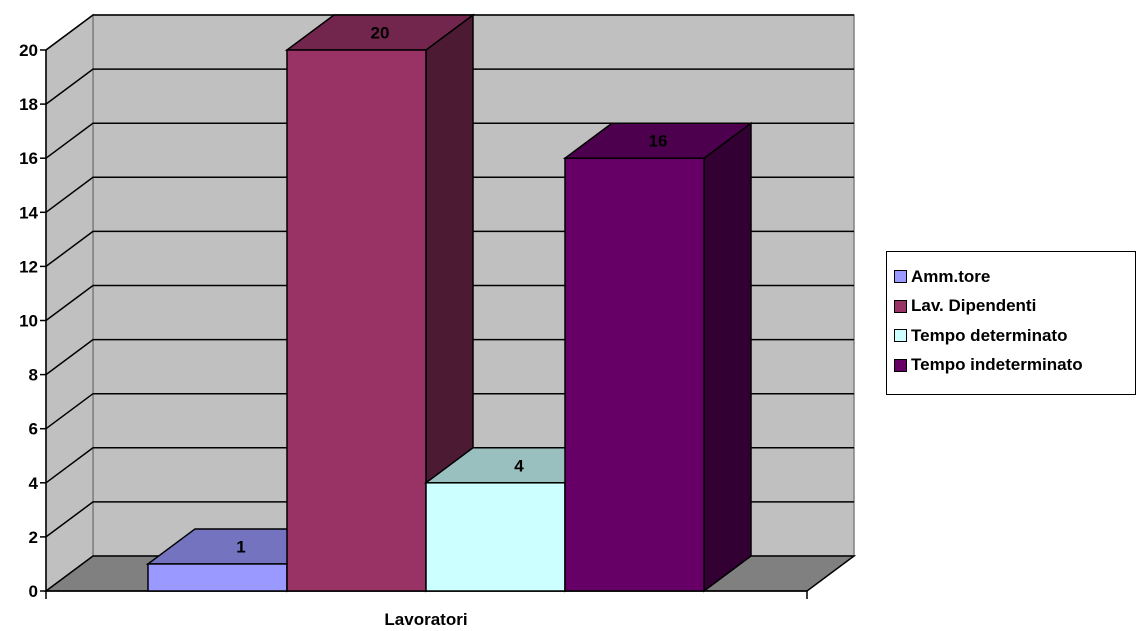  I want to click on y-tick-label: 20, so click(28, 50).